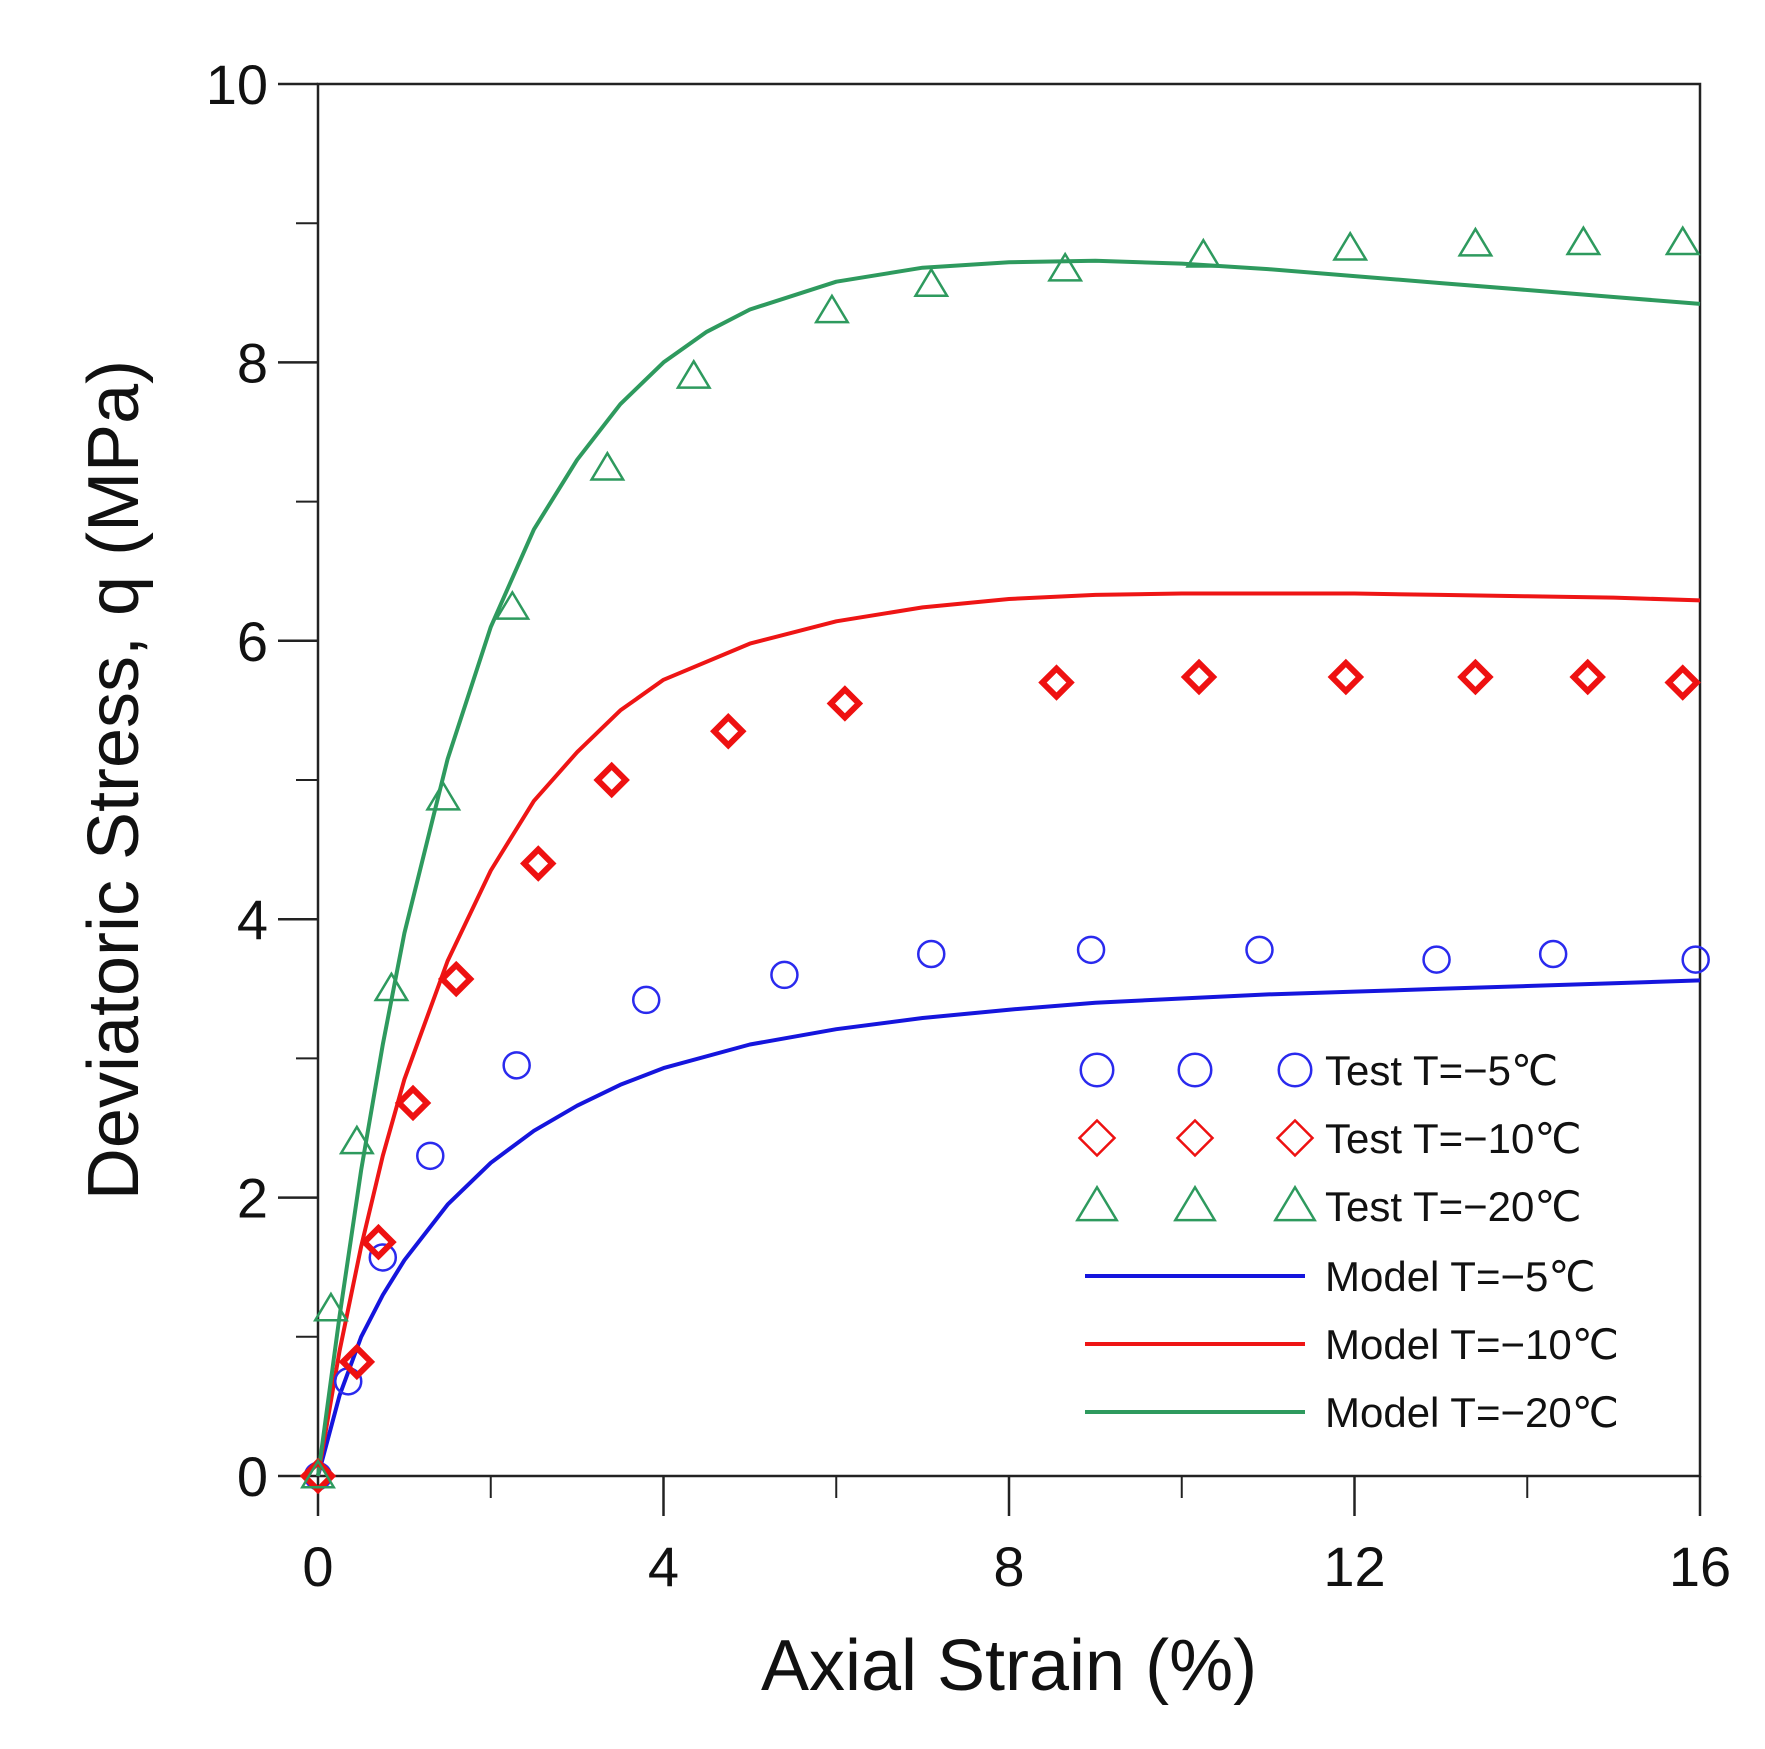  I want to click on y-tick-label: 0, so click(252, 1476).